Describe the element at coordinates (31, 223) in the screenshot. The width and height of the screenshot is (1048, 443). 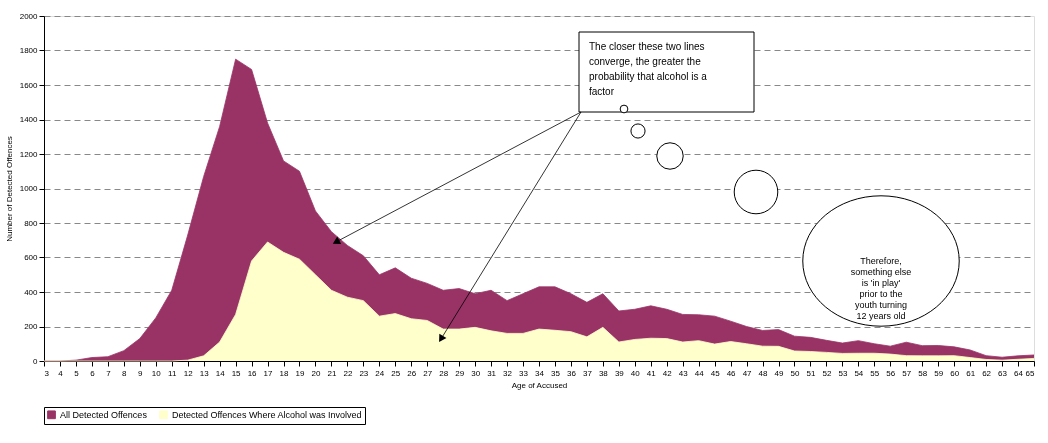
I see `y-tick-label: 800` at that location.